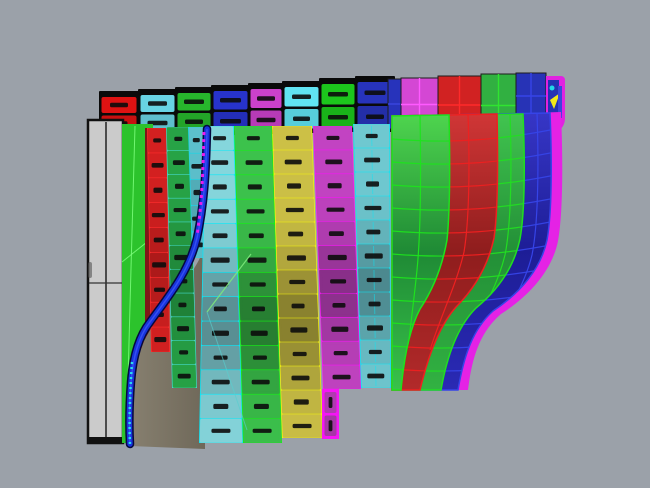 This screenshot has height=488, width=650. What do you see at coordinates (230, 110) in the screenshot?
I see `back-box-blue` at bounding box center [230, 110].